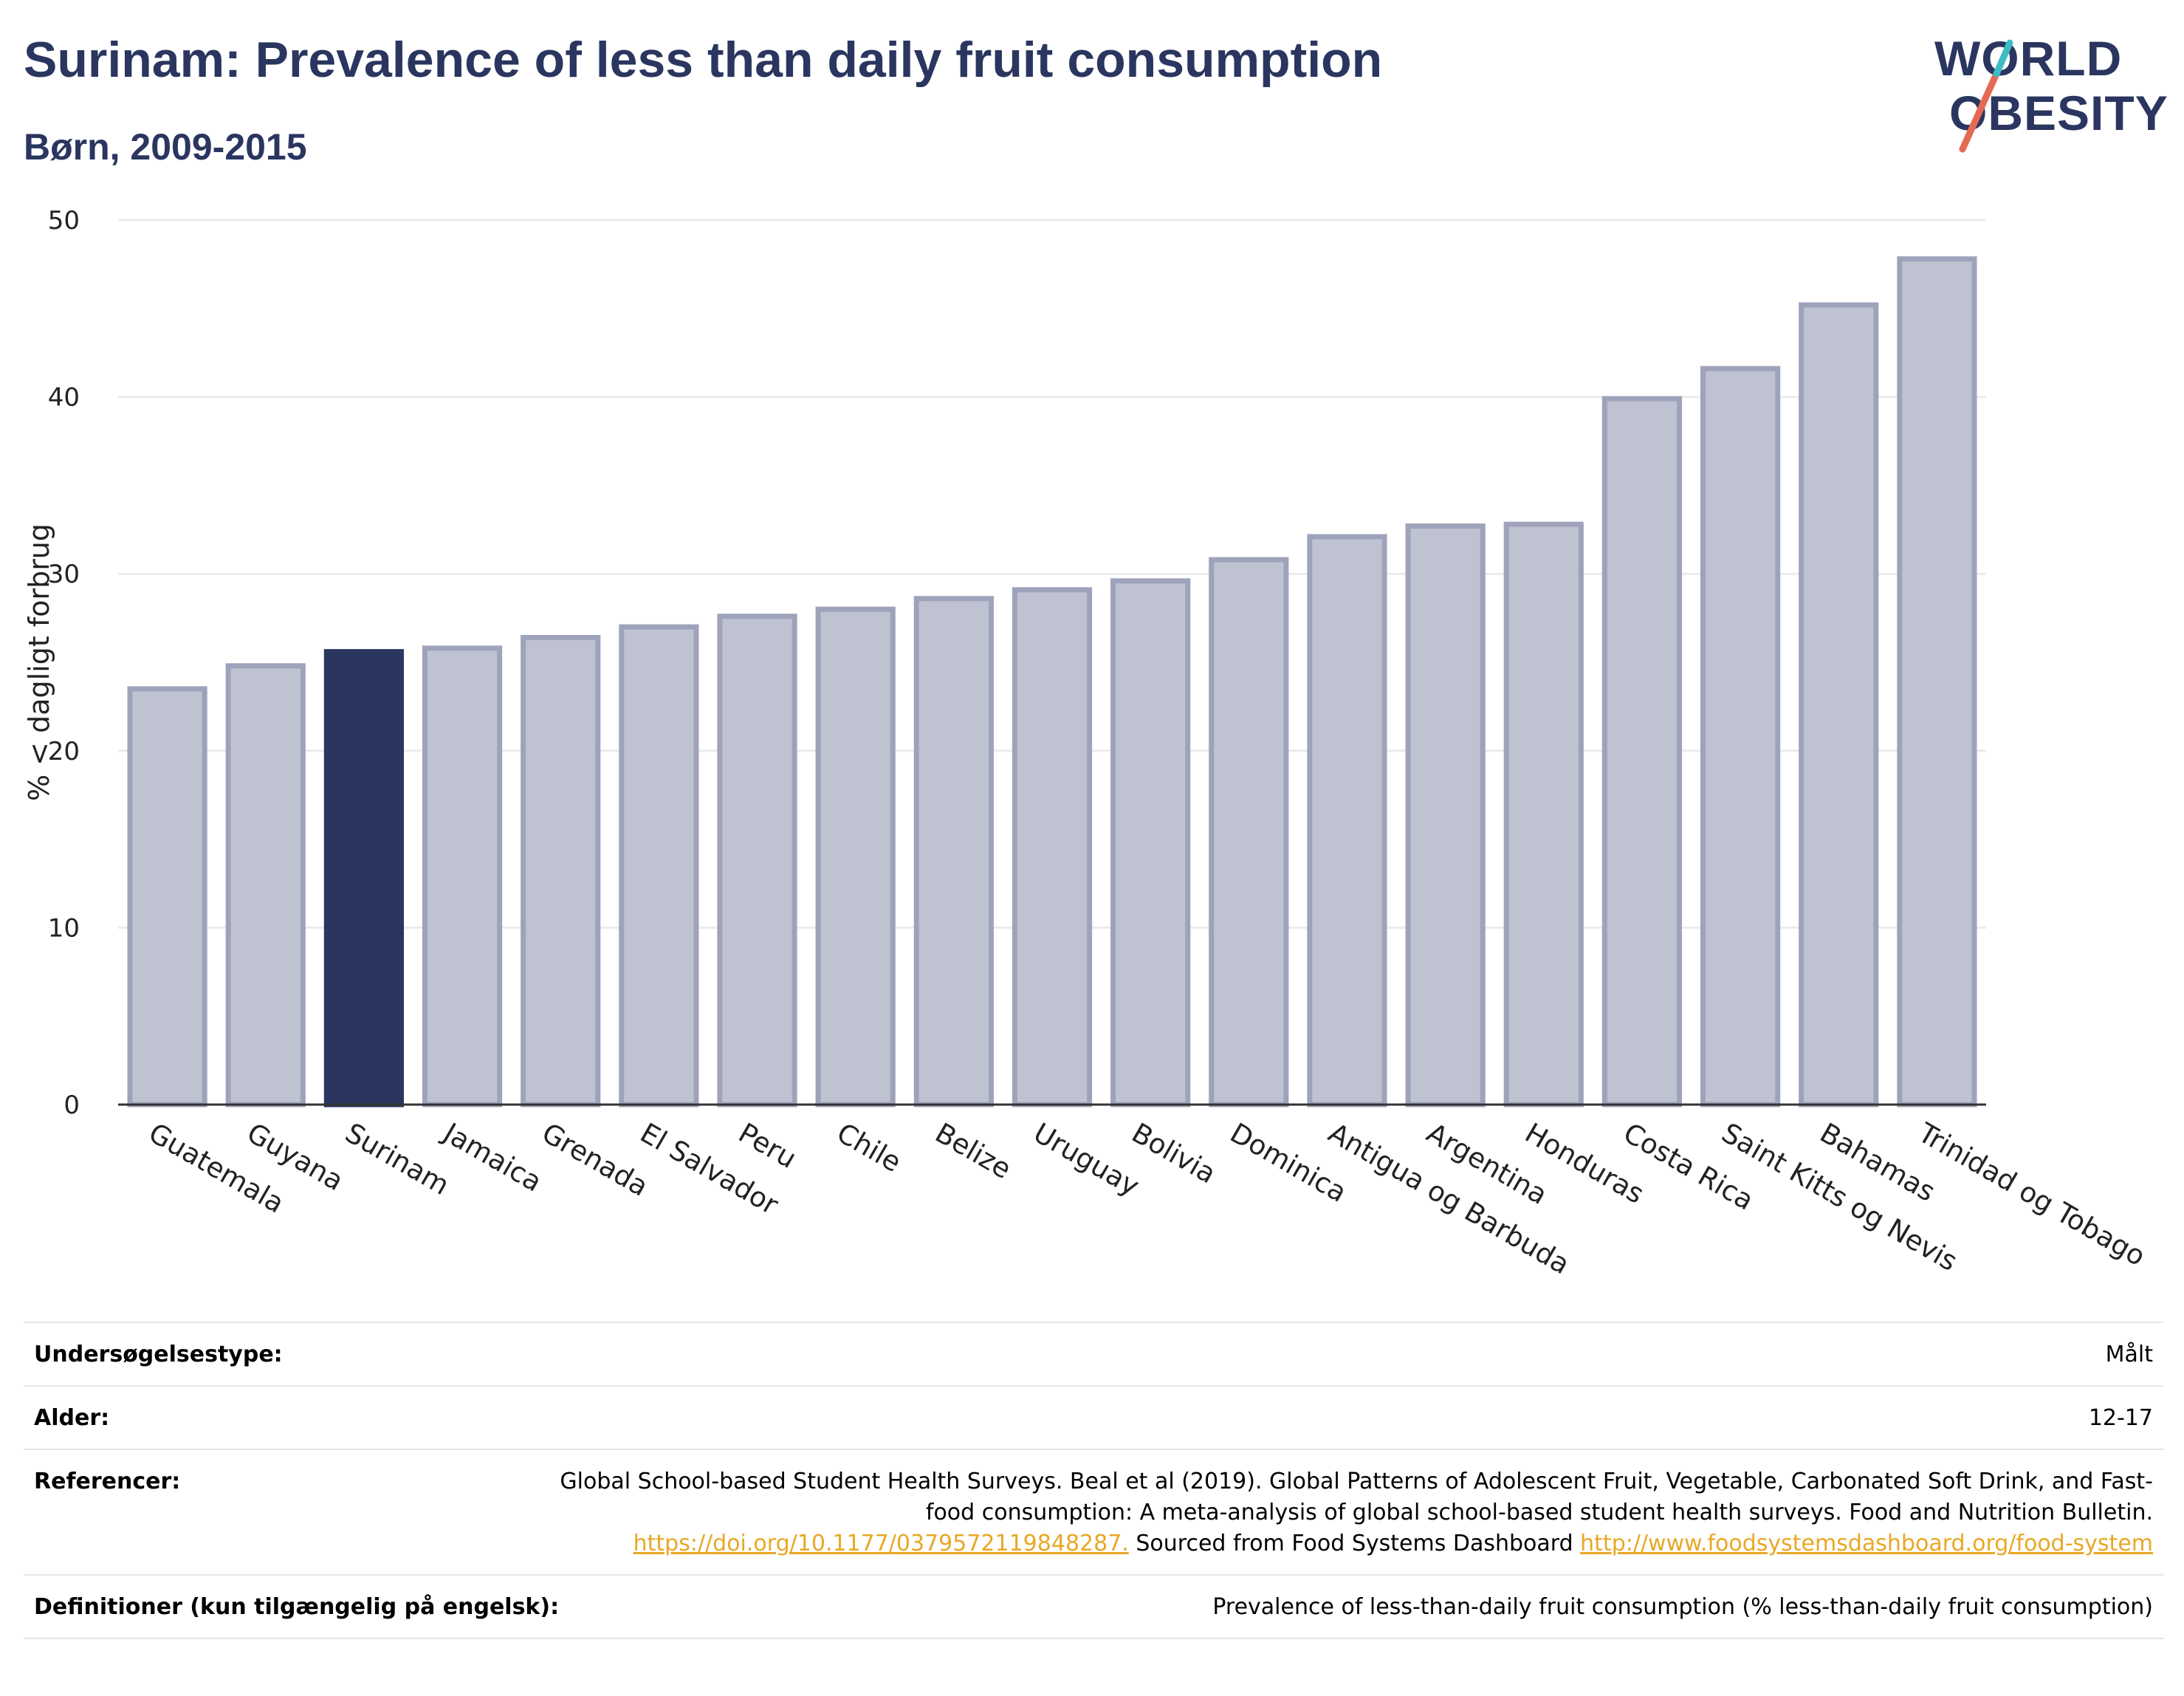  I want to click on bar-saint-kitts-og-nevis, so click(1741, 736).